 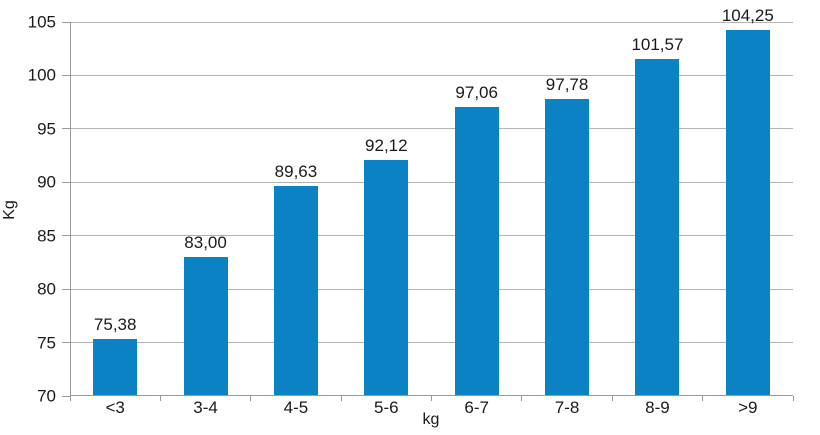 What do you see at coordinates (476, 92) in the screenshot?
I see `bar-value-label: 97,06` at bounding box center [476, 92].